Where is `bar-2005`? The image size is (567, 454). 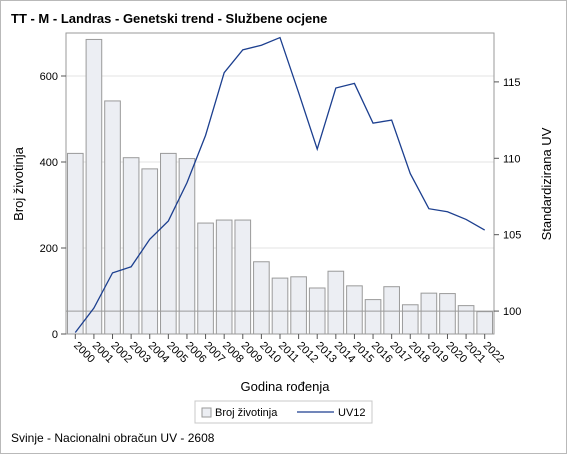 bar-2005 is located at coordinates (168, 243).